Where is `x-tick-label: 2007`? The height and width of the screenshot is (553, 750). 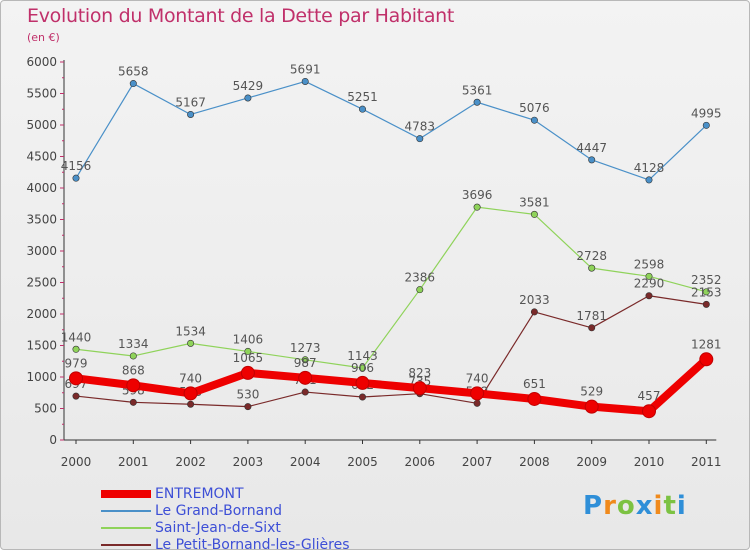 x-tick-label: 2007 is located at coordinates (477, 462).